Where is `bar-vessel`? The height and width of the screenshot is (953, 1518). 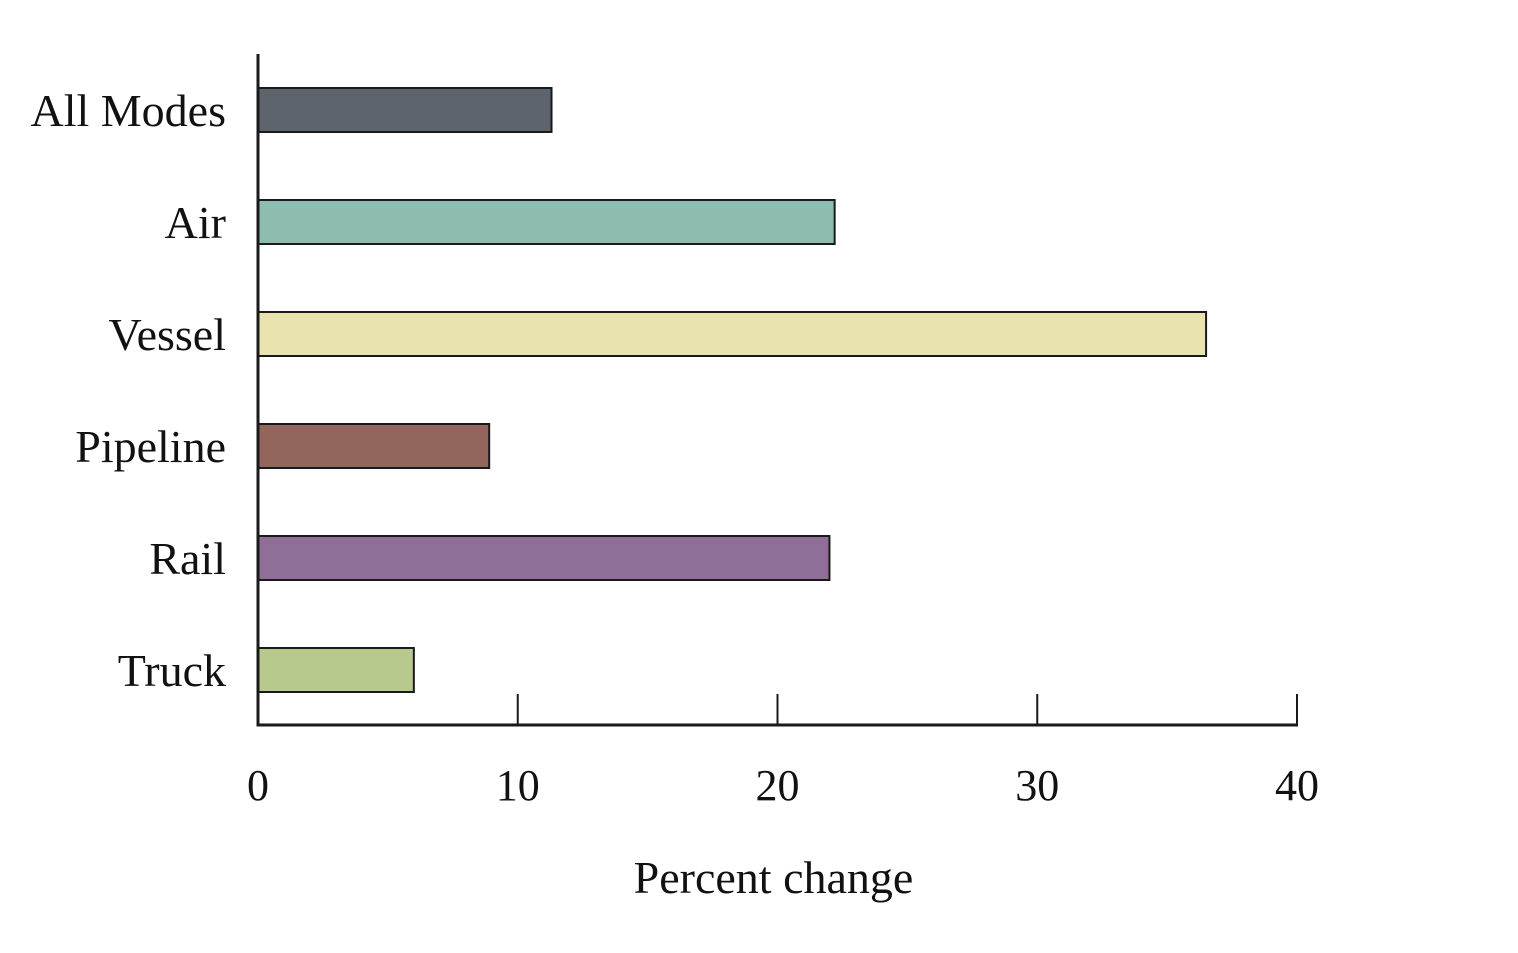
bar-vessel is located at coordinates (732, 334).